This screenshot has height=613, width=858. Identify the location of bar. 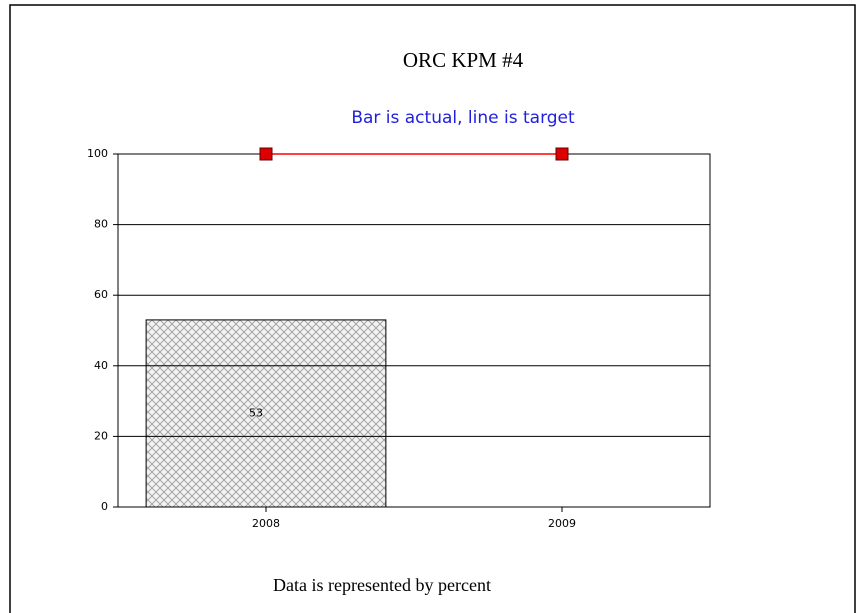
(266, 413).